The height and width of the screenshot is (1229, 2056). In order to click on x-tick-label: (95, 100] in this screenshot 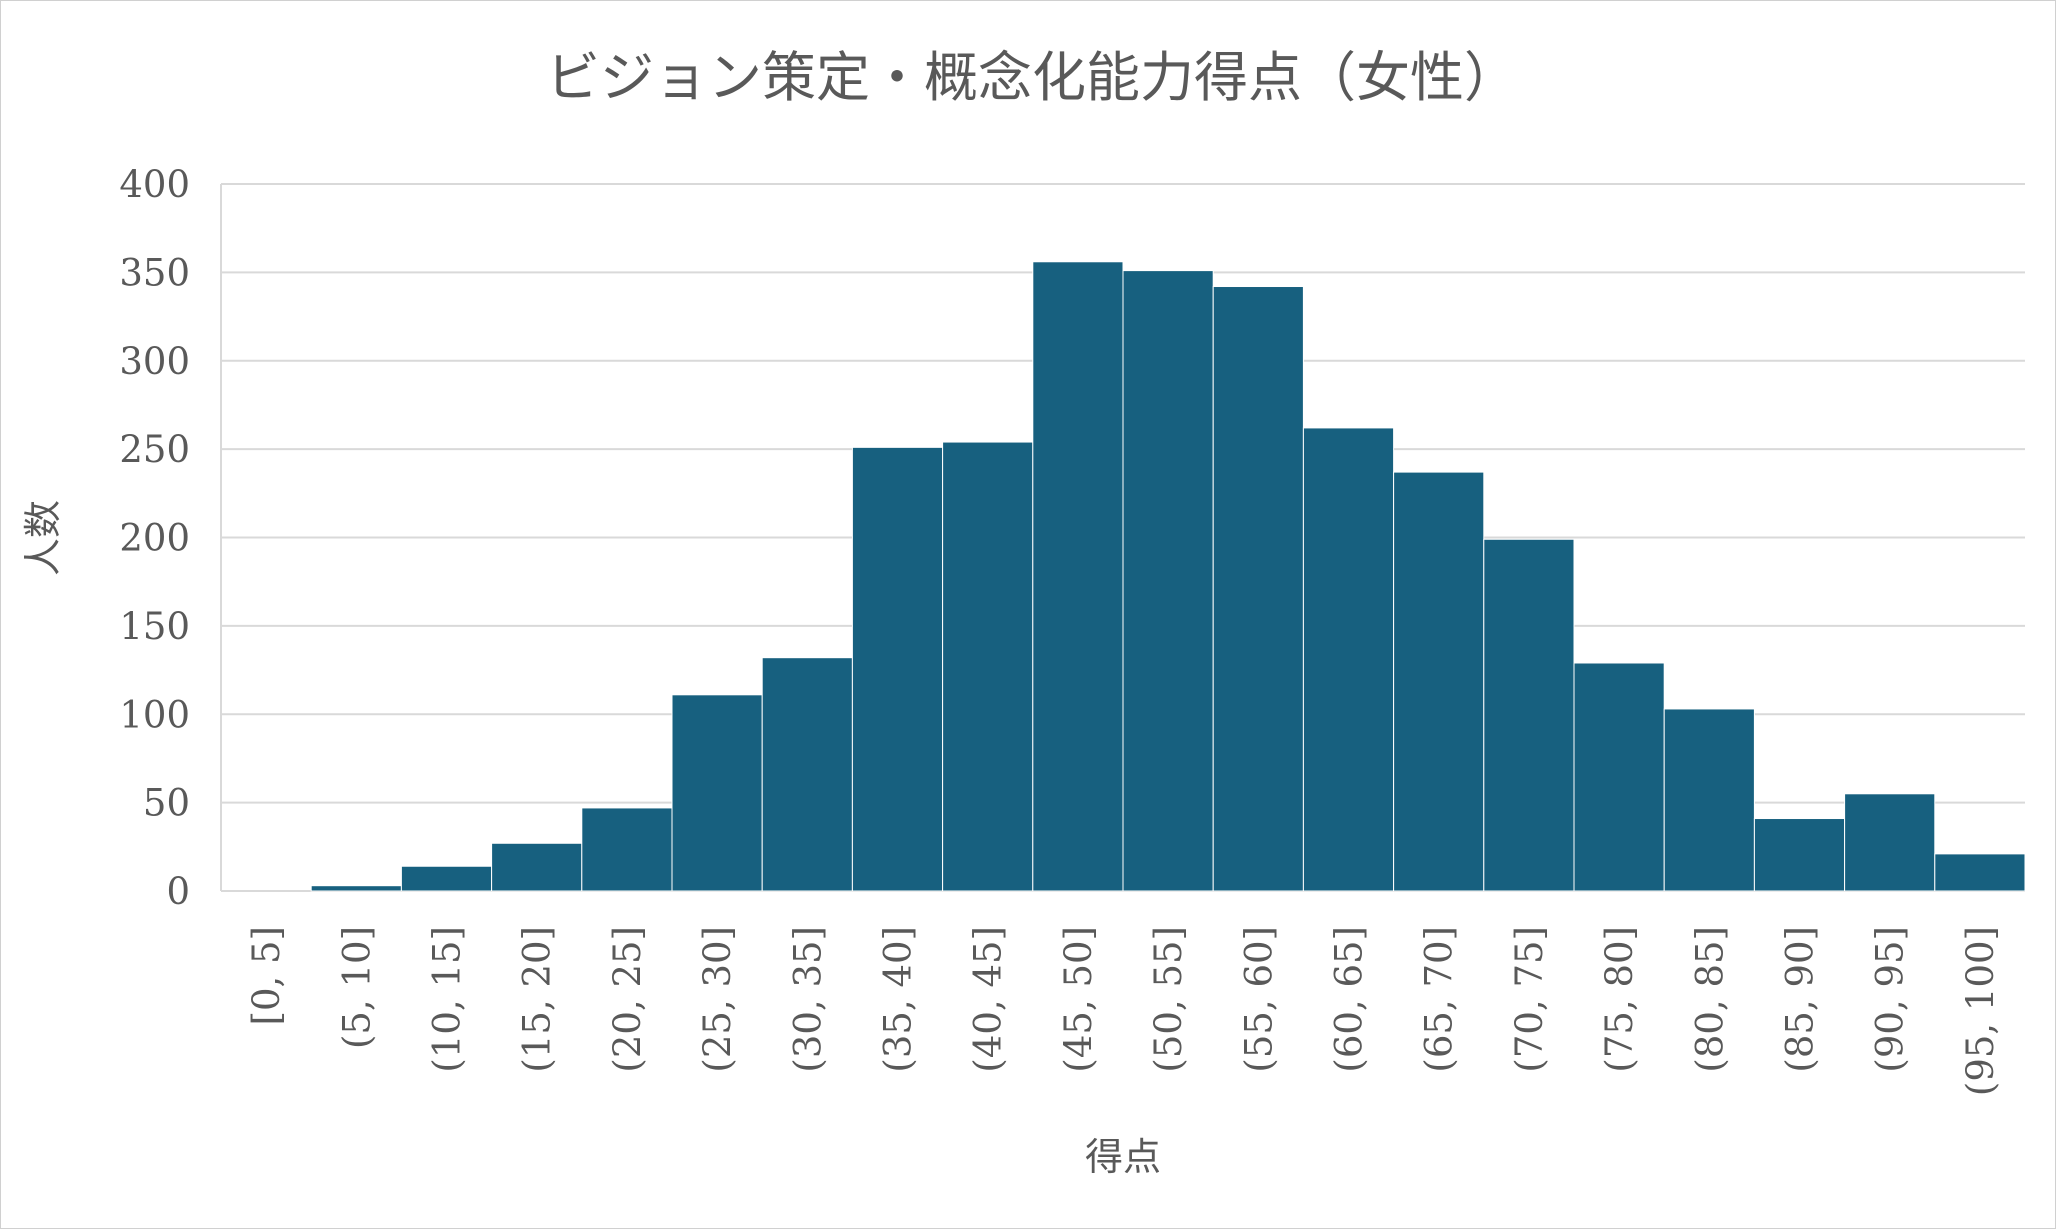, I will do `click(1980, 1011)`.